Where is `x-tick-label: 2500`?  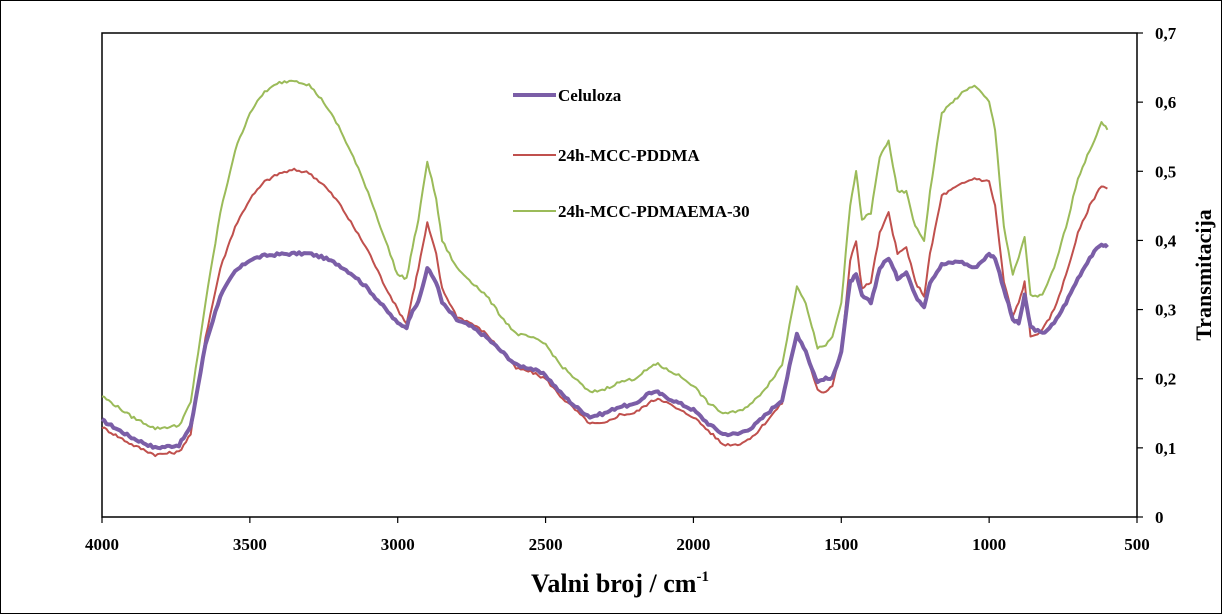
x-tick-label: 2500 is located at coordinates (546, 544).